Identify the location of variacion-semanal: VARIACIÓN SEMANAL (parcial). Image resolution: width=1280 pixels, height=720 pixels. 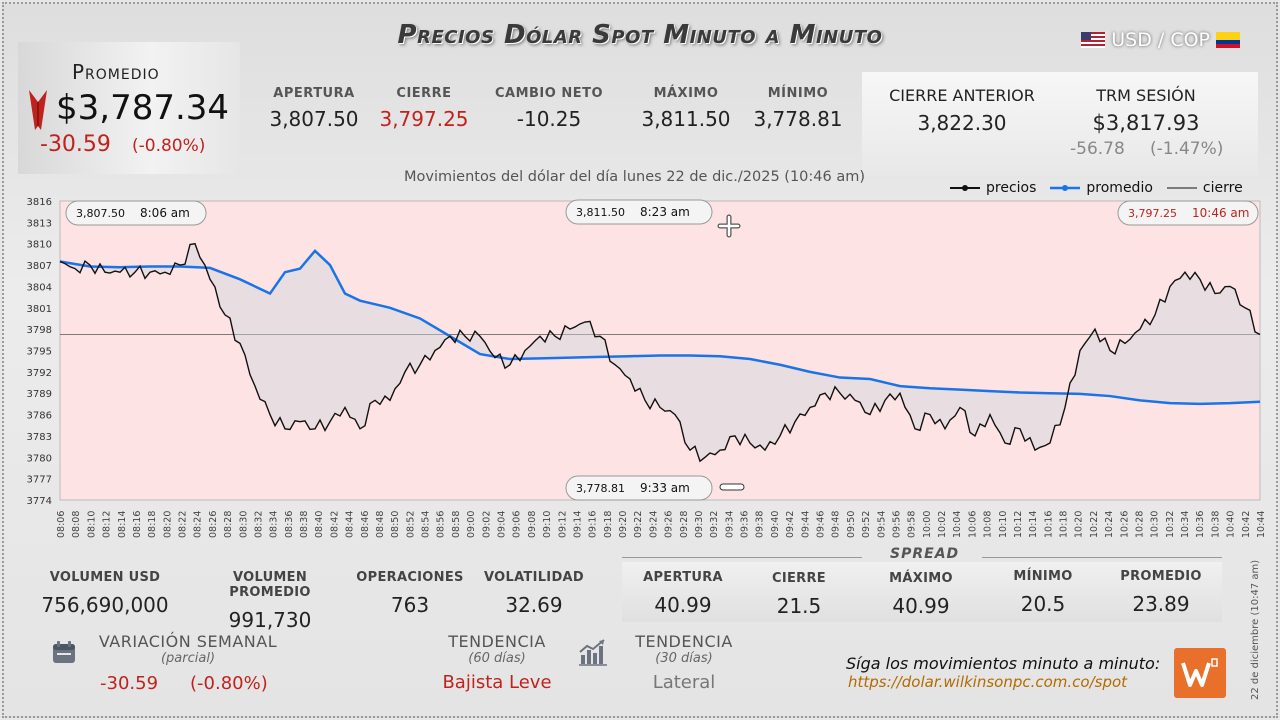
(188, 649).